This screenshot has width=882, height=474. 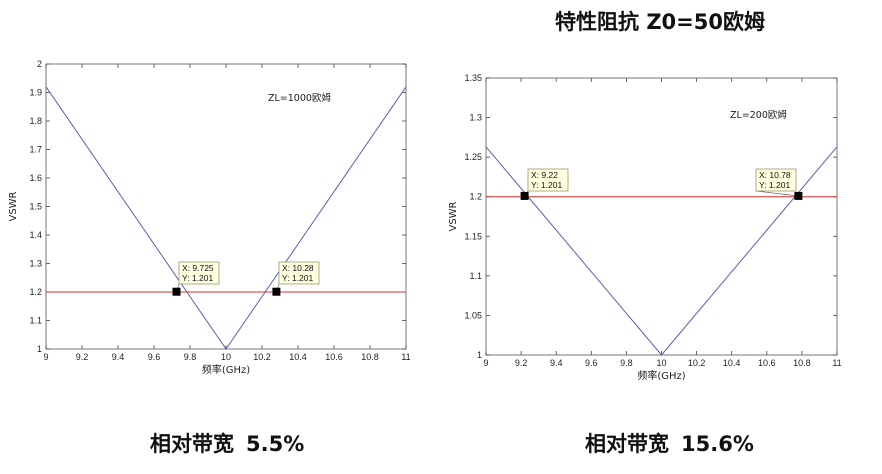 What do you see at coordinates (627, 444) in the screenshot?
I see `bandwidth-label-right: 相对带宽` at bounding box center [627, 444].